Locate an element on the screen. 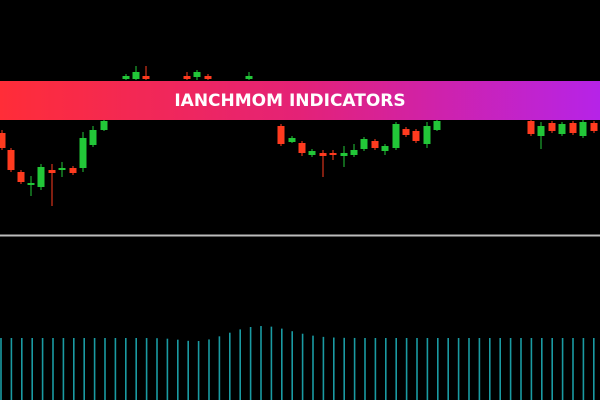 This screenshot has width=600, height=400. banner-title: IANCHMOM INDICATORS is located at coordinates (289, 101).